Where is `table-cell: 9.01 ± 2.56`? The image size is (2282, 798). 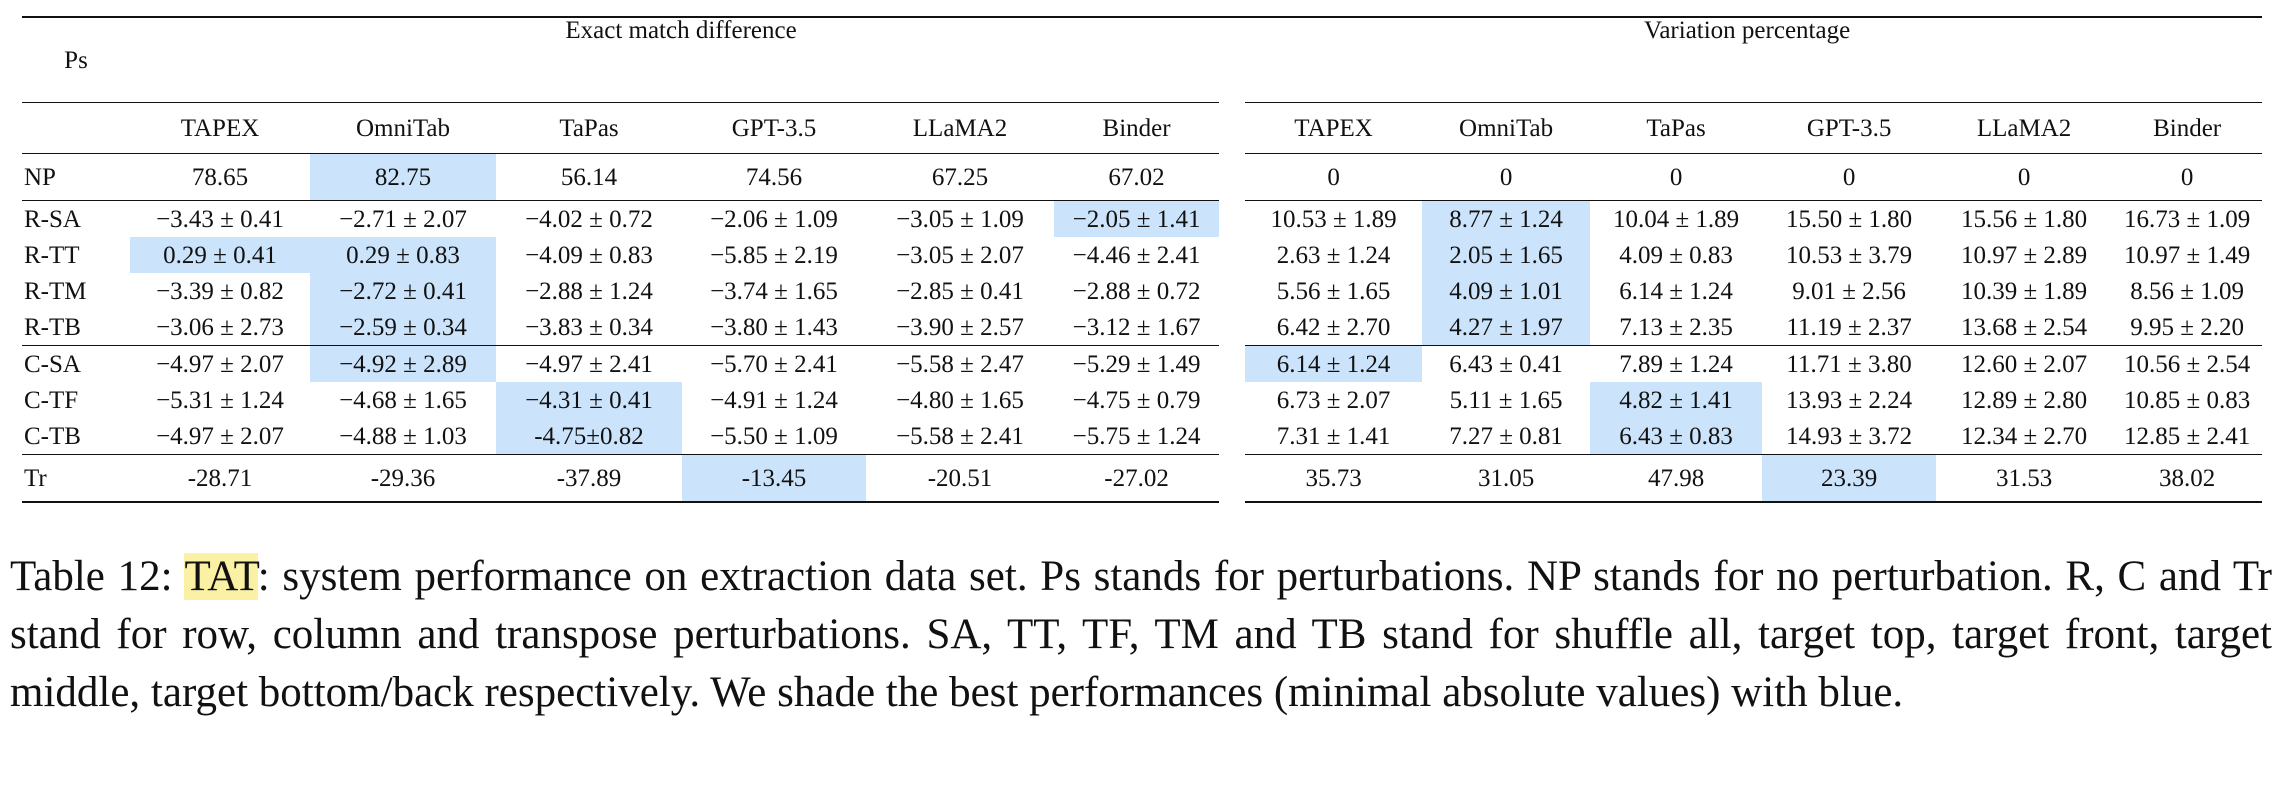
table-cell: 9.01 ± 2.56 is located at coordinates (1849, 291).